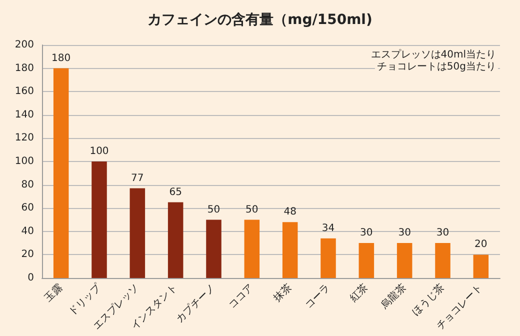  I want to click on data-label: 100, so click(99, 151).